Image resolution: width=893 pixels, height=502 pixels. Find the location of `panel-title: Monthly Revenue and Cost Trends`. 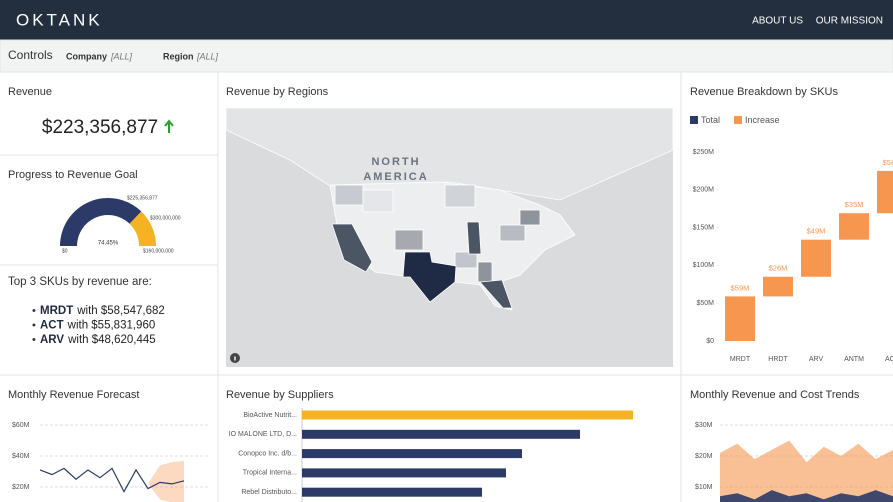

panel-title: Monthly Revenue and Cost Trends is located at coordinates (775, 395).